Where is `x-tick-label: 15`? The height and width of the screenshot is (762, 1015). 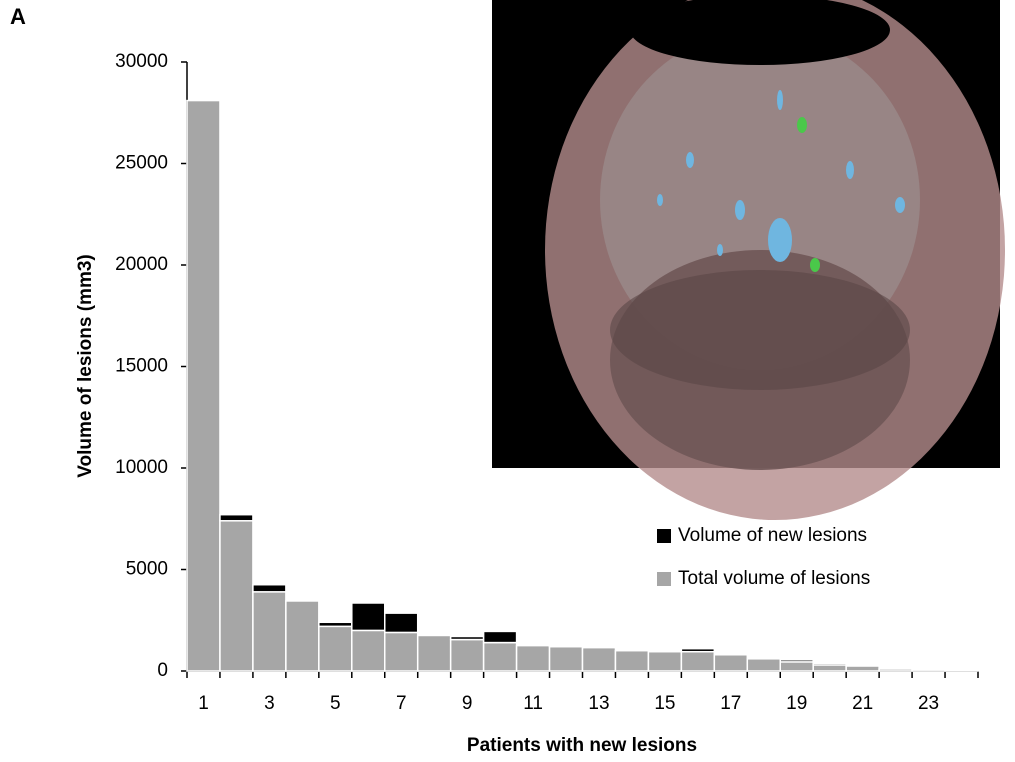 x-tick-label: 15 is located at coordinates (664, 703).